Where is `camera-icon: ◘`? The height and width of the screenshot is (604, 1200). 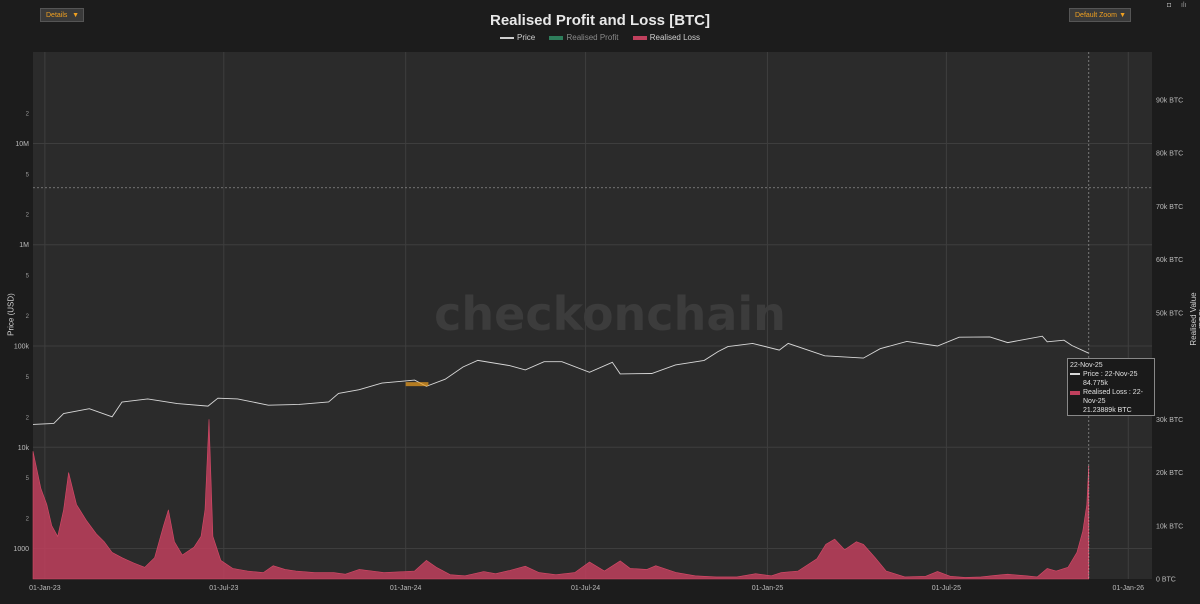
camera-icon: ◘ is located at coordinates (1169, 5).